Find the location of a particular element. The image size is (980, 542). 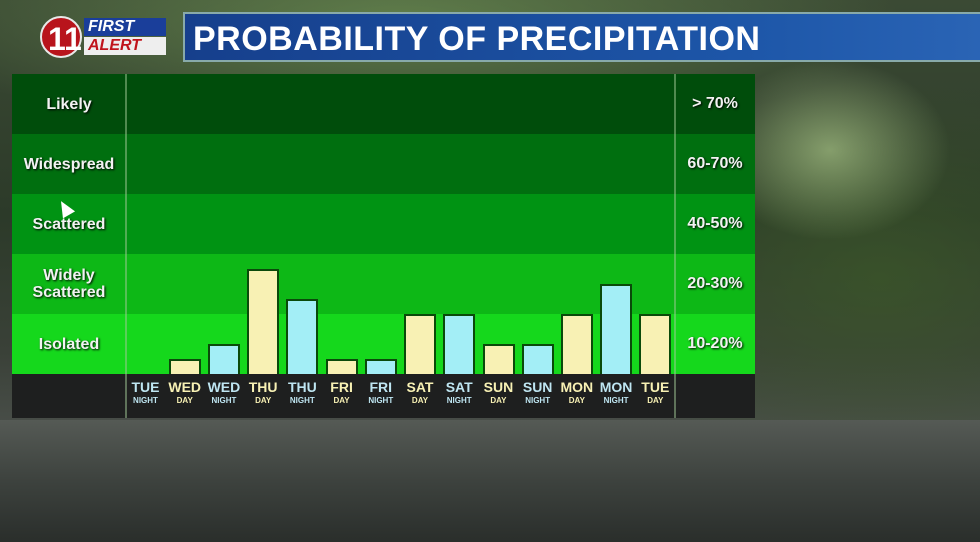

band-label: Widely Scattered is located at coordinates (69, 284).